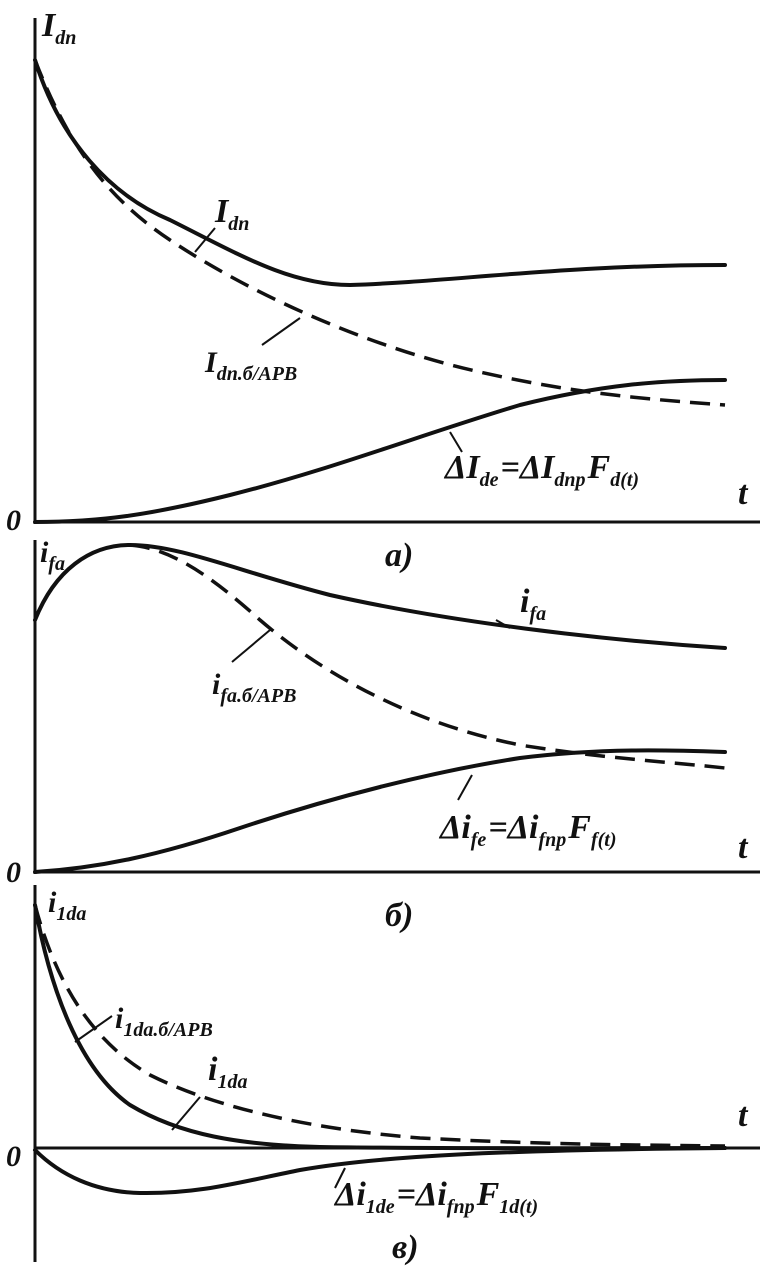  I want to click on caption: а), so click(399, 555).